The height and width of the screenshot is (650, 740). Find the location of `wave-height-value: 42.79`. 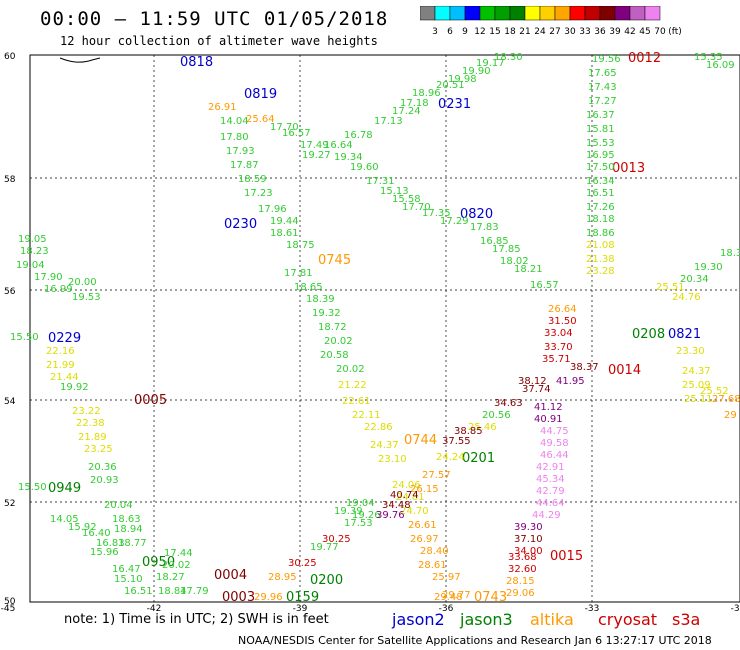

wave-height-value: 42.79 is located at coordinates (550, 491).